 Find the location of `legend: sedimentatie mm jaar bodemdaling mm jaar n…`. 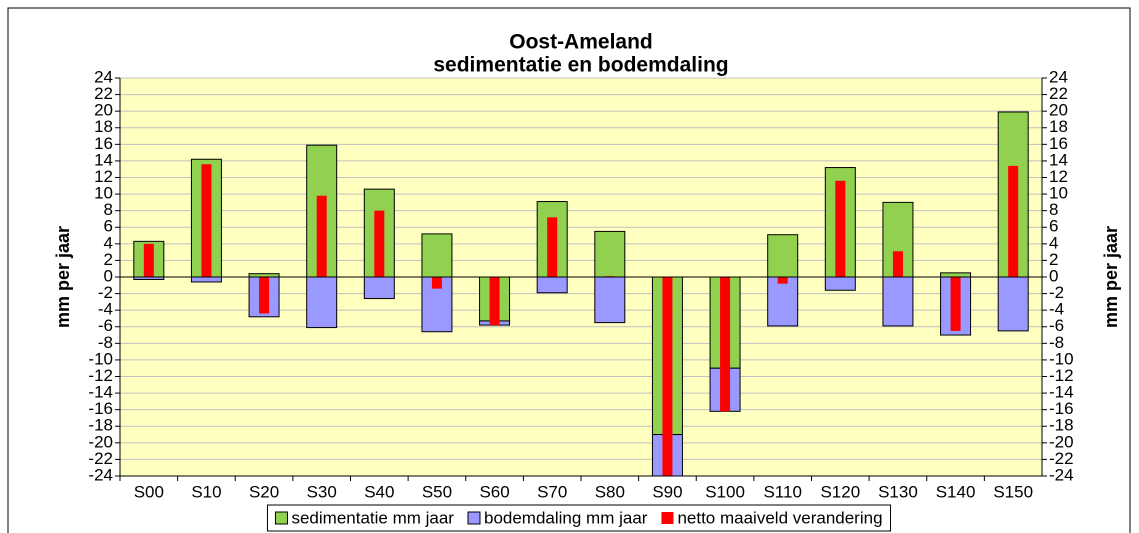

legend: sedimentatie mm jaar bodemdaling mm jaar n… is located at coordinates (579, 518).